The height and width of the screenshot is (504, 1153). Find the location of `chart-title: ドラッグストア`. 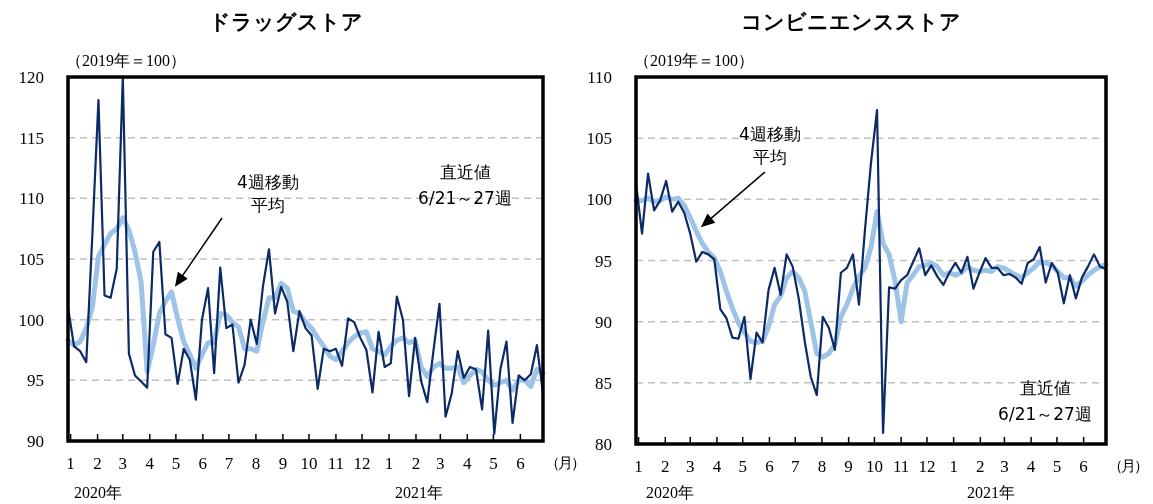

chart-title: ドラッグストア is located at coordinates (285, 22).